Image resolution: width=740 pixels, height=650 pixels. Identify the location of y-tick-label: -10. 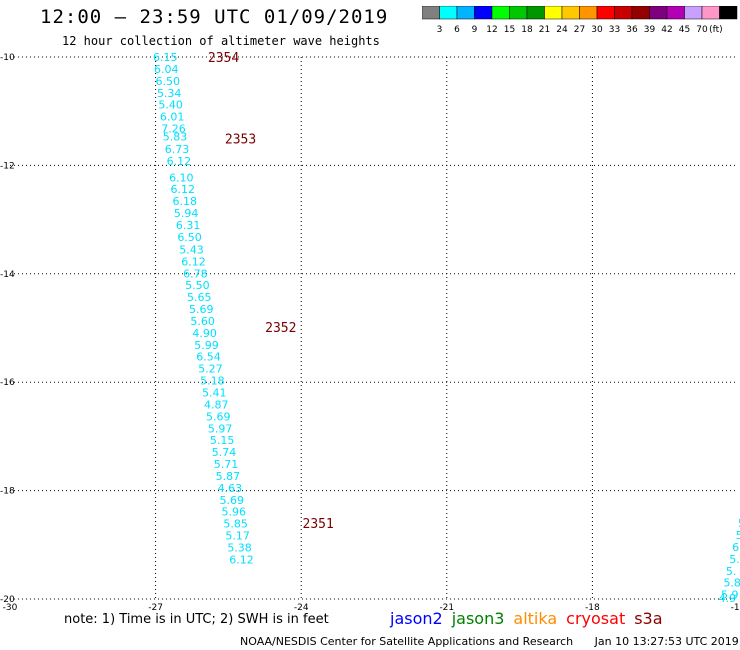
(7, 58).